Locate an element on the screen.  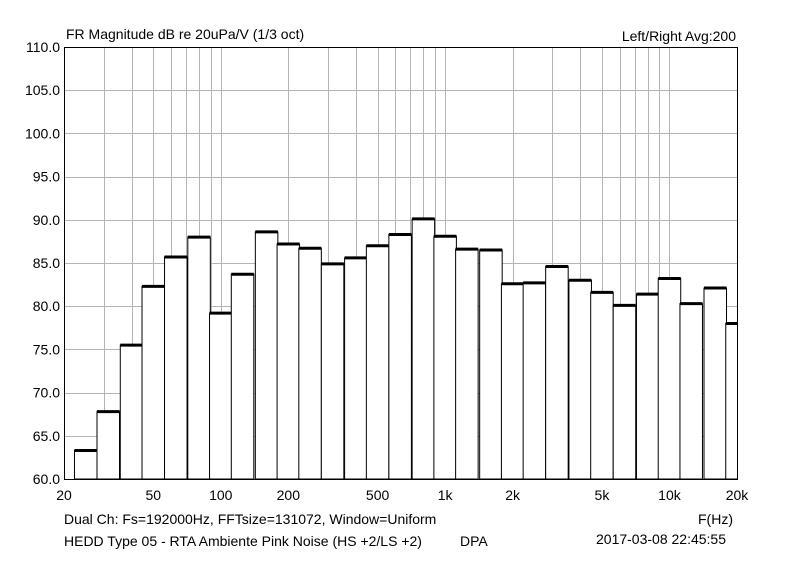
y-tick-label: 60.0 is located at coordinates (46, 479).